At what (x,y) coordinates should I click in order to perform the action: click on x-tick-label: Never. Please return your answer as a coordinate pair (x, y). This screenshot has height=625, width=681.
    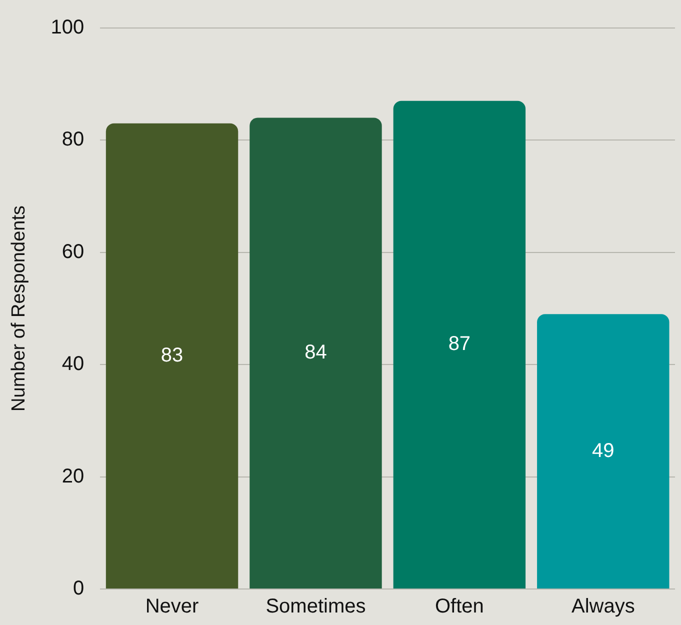
    Looking at the image, I should click on (172, 607).